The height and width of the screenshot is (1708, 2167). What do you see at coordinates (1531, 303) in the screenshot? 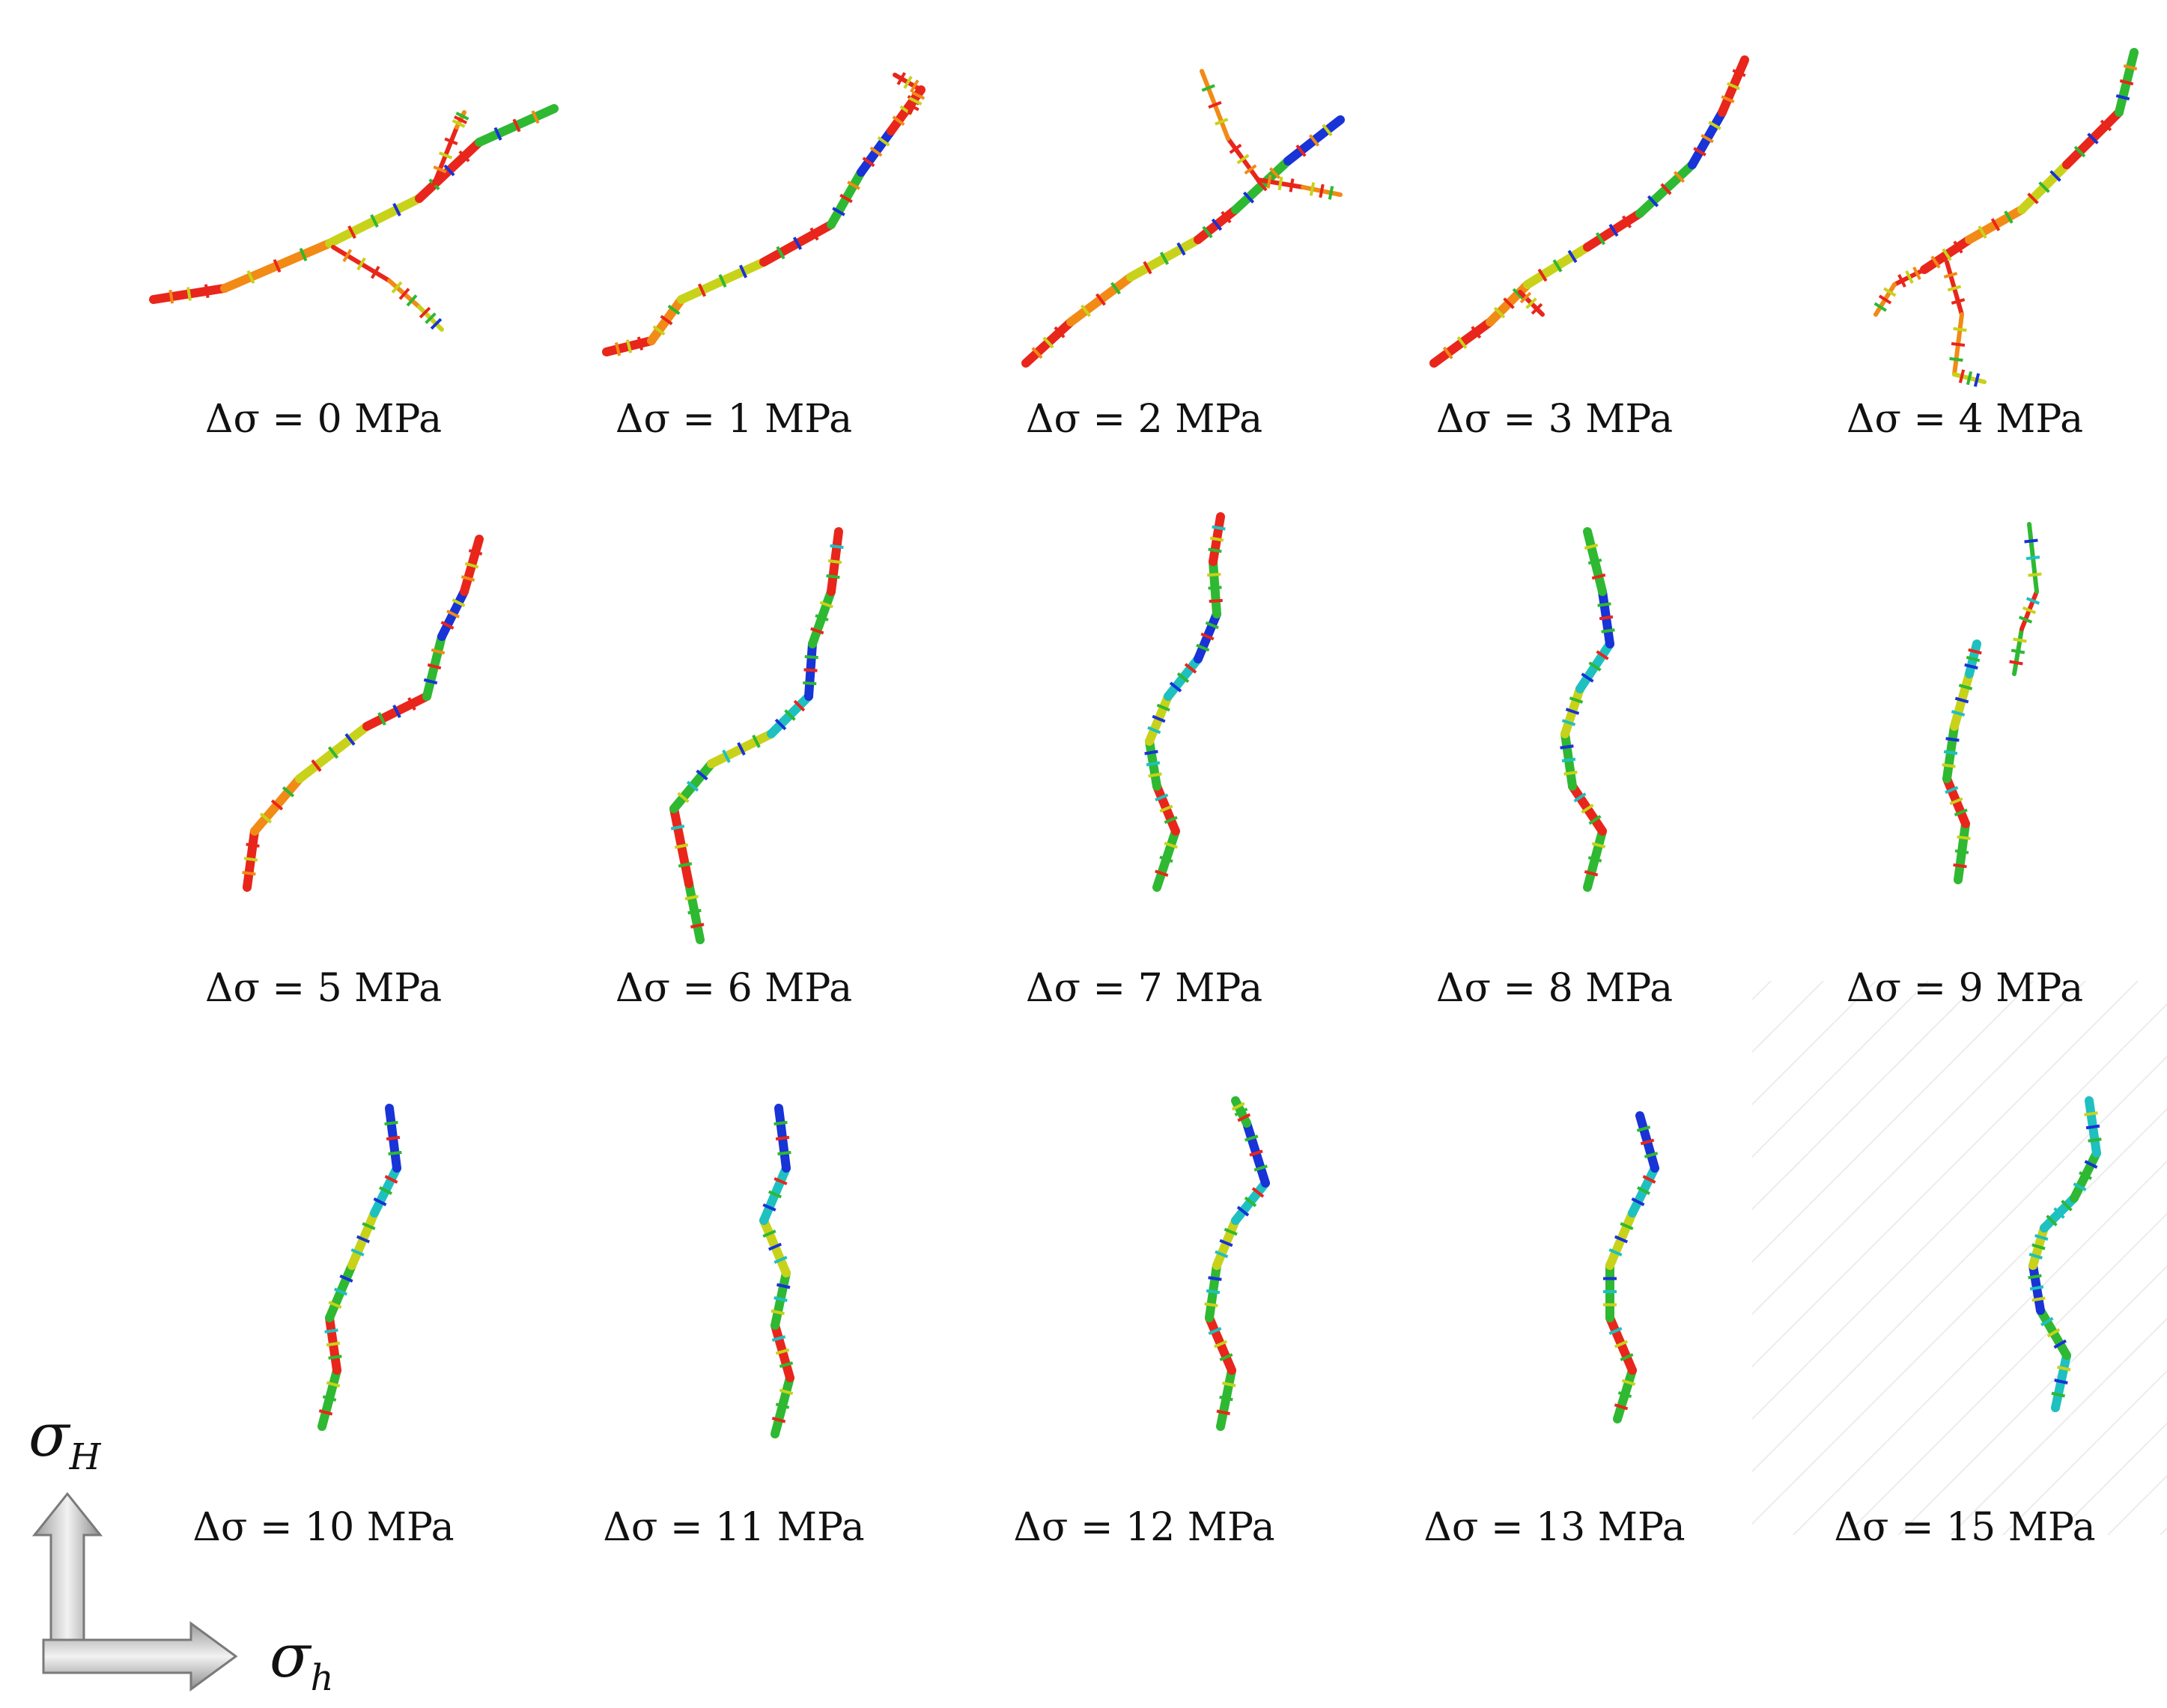
I see `fracture-3-branch-0-tick` at bounding box center [1531, 303].